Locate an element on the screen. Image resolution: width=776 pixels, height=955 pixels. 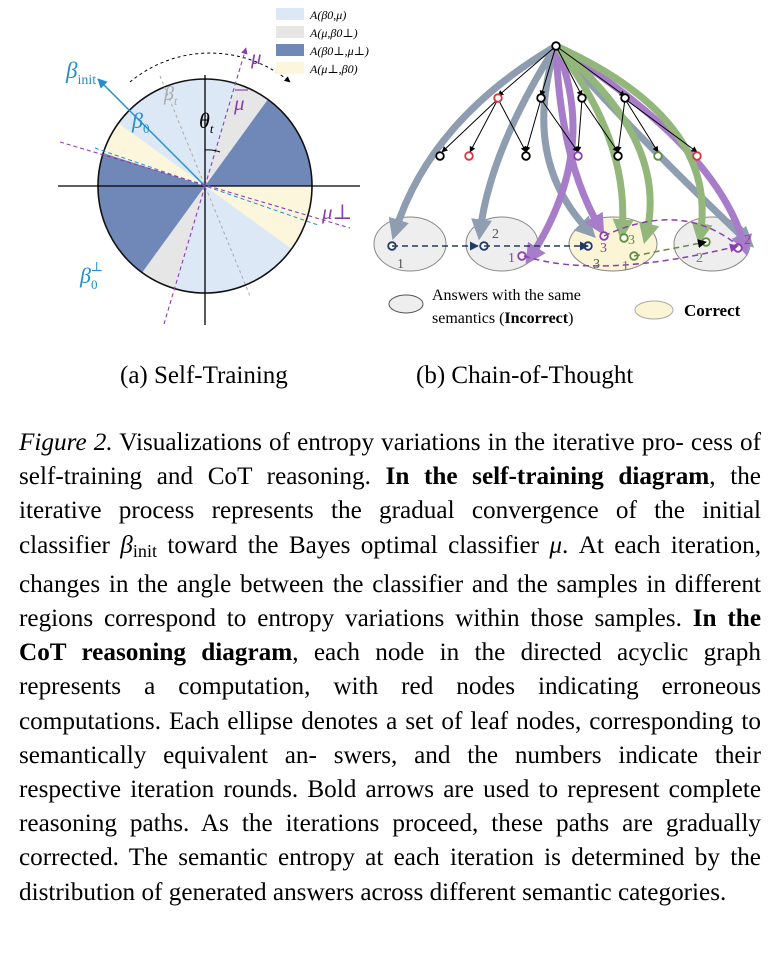
iteration-label-4: 3 is located at coordinates (596, 264).